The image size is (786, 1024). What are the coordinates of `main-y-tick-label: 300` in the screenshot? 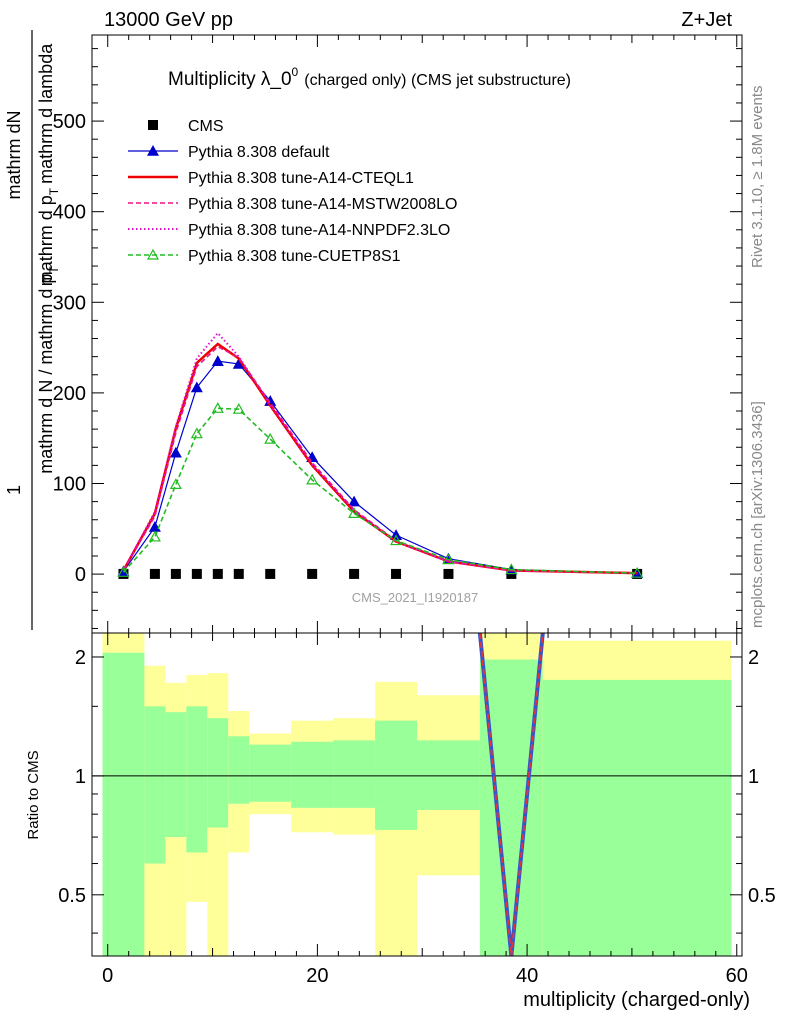 It's located at (69, 303).